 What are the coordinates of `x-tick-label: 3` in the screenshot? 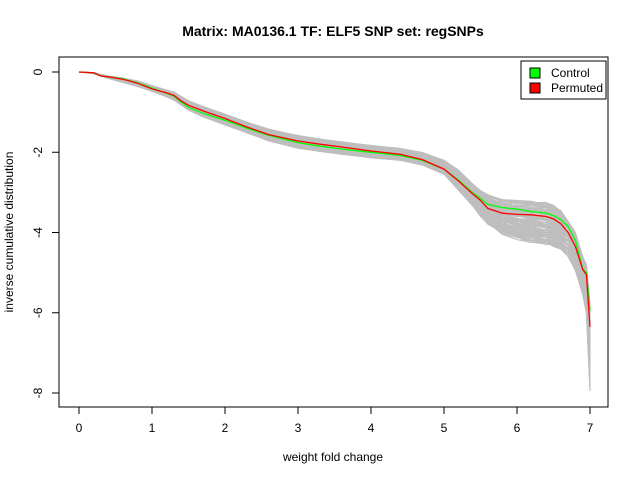 It's located at (298, 428).